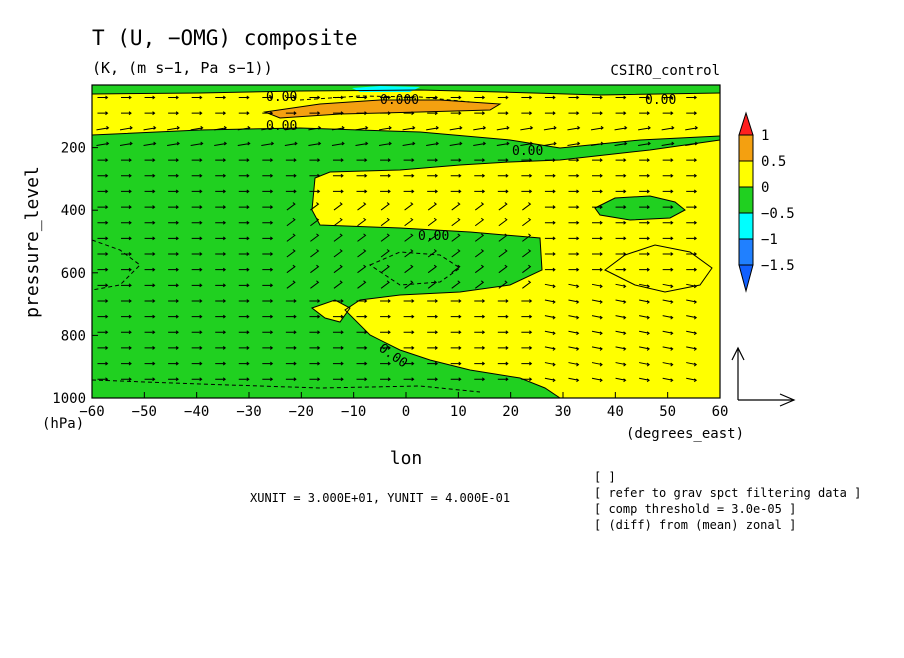 The width and height of the screenshot is (904, 658). What do you see at coordinates (685, 434) in the screenshot?
I see `x-axis-unit: (degrees_east)` at bounding box center [685, 434].